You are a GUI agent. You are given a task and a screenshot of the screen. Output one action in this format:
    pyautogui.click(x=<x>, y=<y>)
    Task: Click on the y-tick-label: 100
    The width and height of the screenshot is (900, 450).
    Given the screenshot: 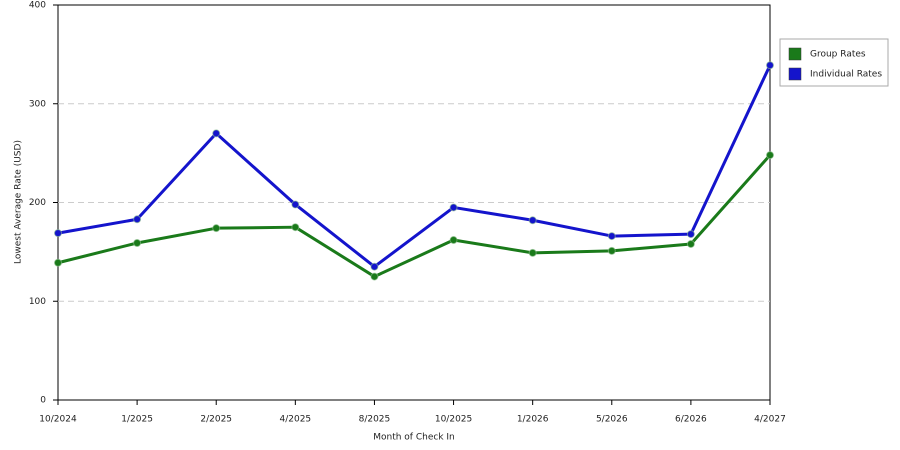 What is the action you would take?
    pyautogui.click(x=37, y=302)
    